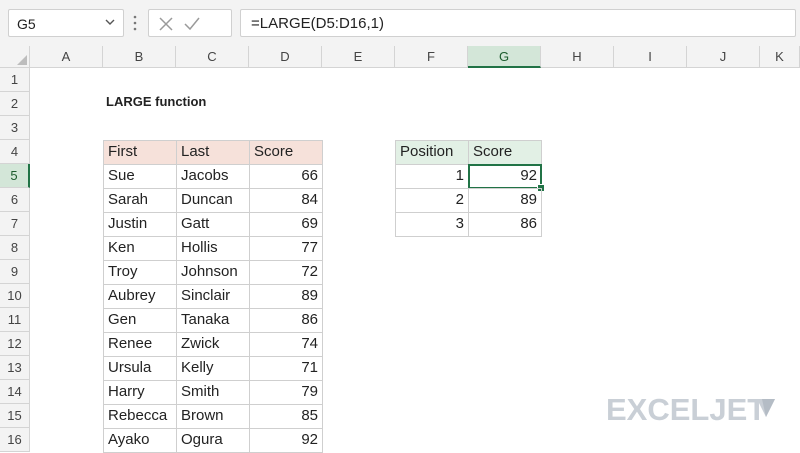  Describe the element at coordinates (15, 416) in the screenshot. I see `row-header-15: 15` at that location.